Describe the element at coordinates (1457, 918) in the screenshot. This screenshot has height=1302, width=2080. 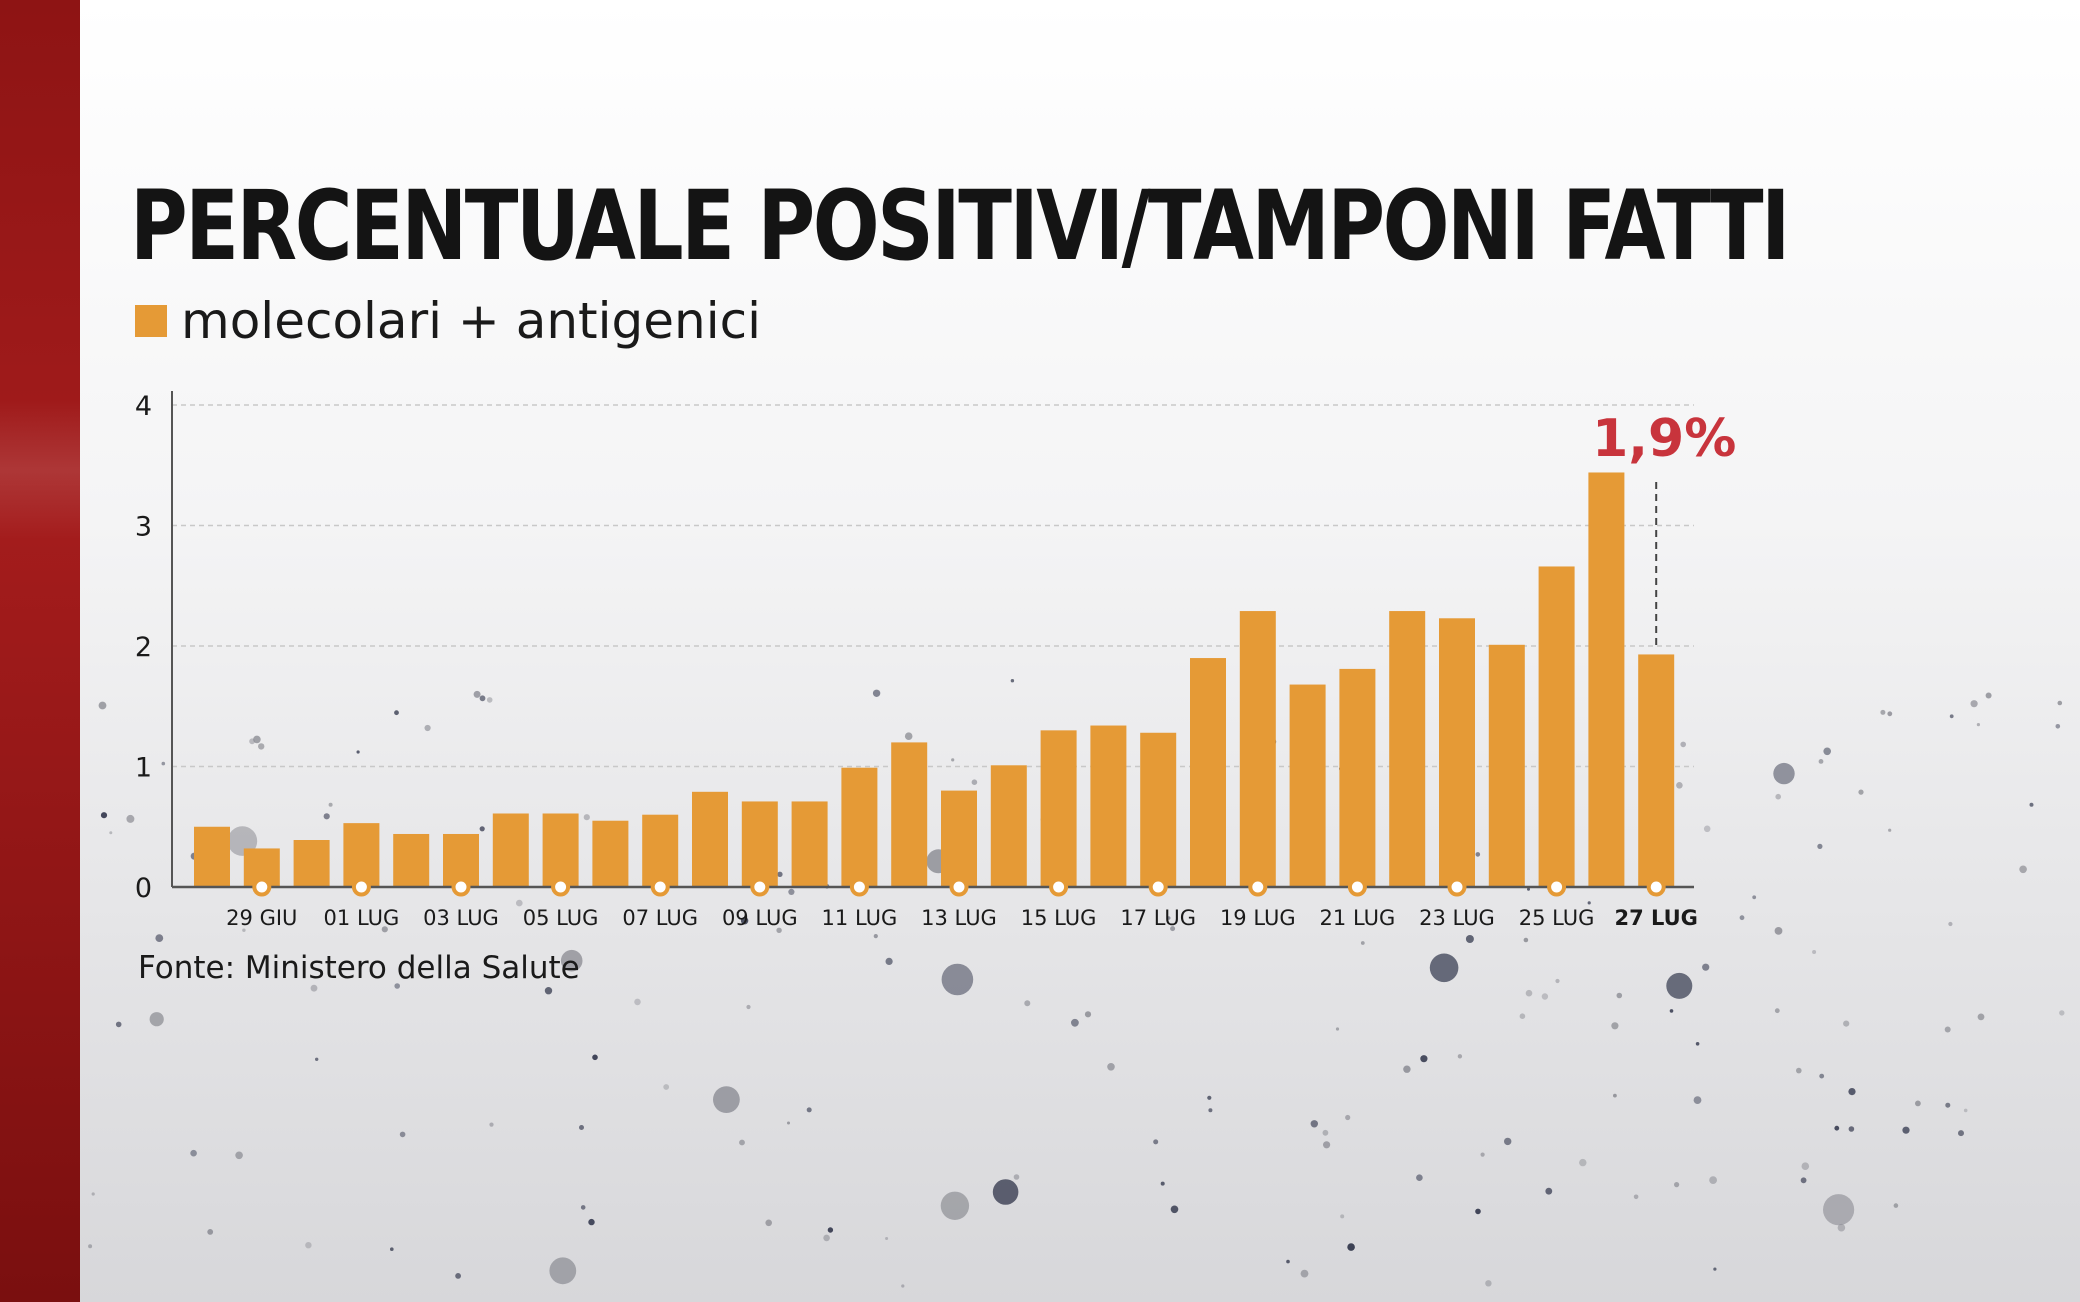
I see `x-tick-label-25: 23 LUG` at that location.